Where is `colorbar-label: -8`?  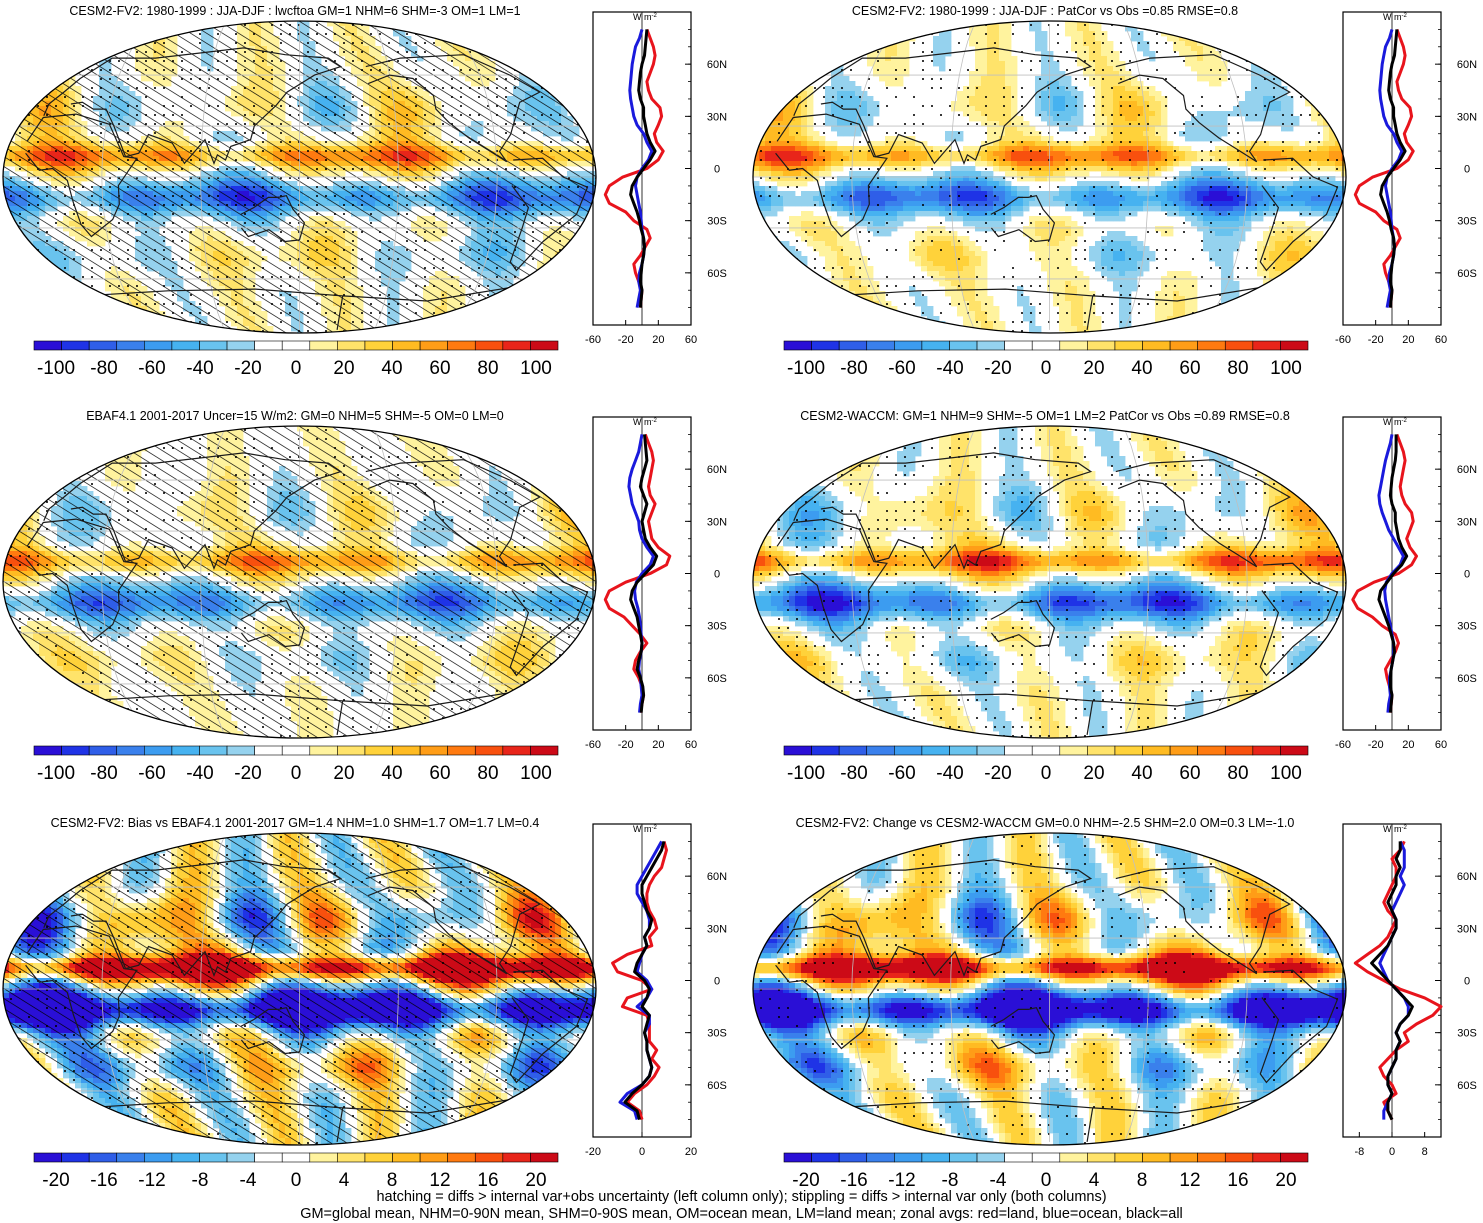
colorbar-label: -8 is located at coordinates (200, 1180).